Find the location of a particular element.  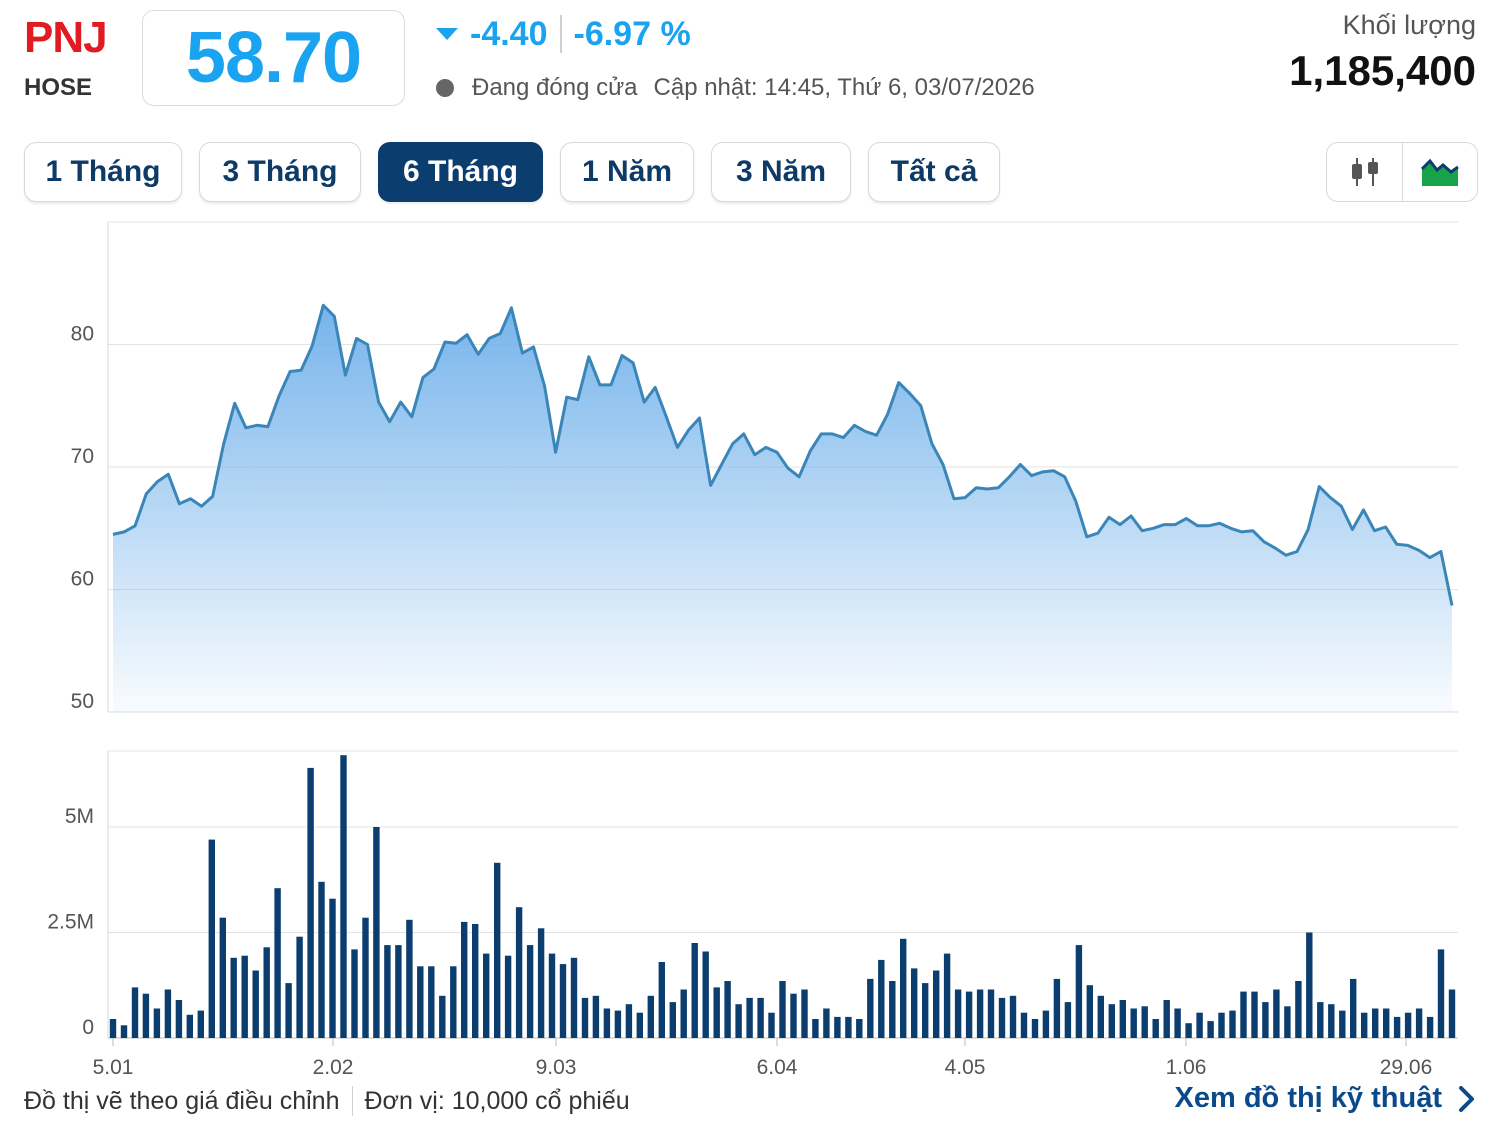

tab-3-years: 3 Năm is located at coordinates (781, 172).